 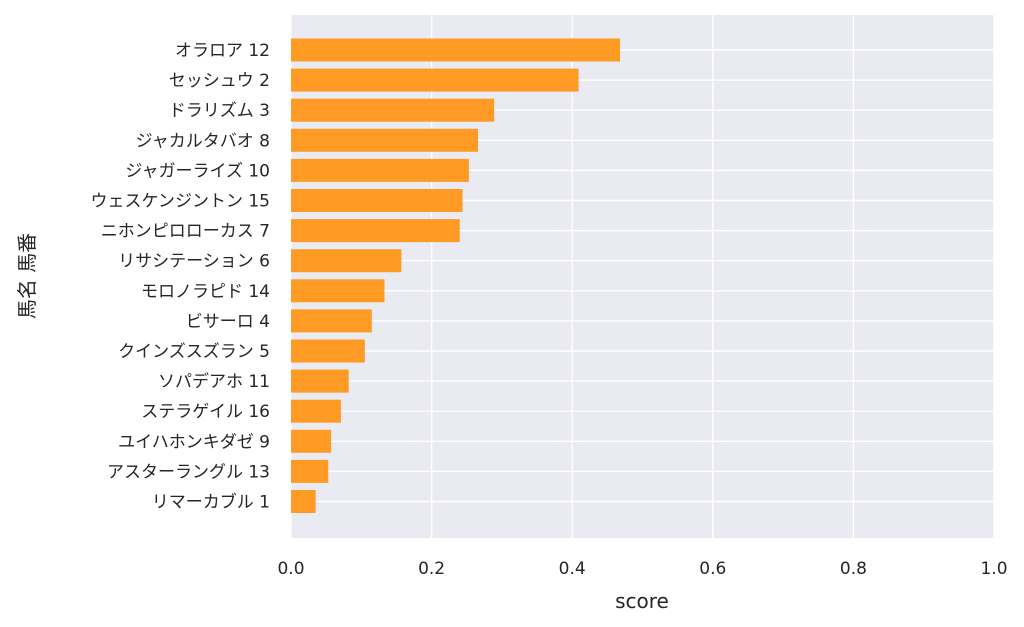 What do you see at coordinates (188, 472) in the screenshot?
I see `y-tick-label: アスターラングル 13` at bounding box center [188, 472].